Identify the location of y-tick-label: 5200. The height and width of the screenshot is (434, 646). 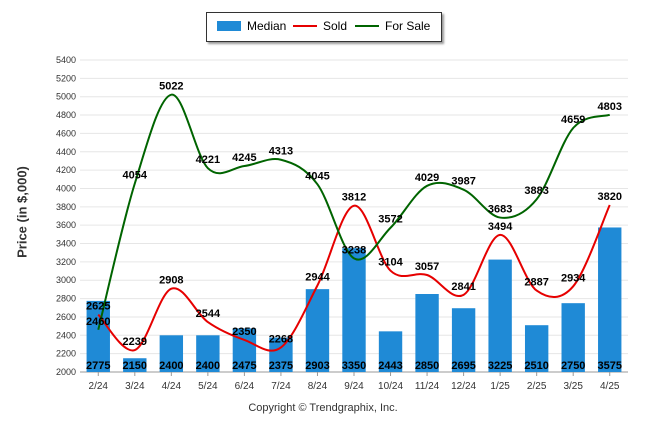
(66, 78).